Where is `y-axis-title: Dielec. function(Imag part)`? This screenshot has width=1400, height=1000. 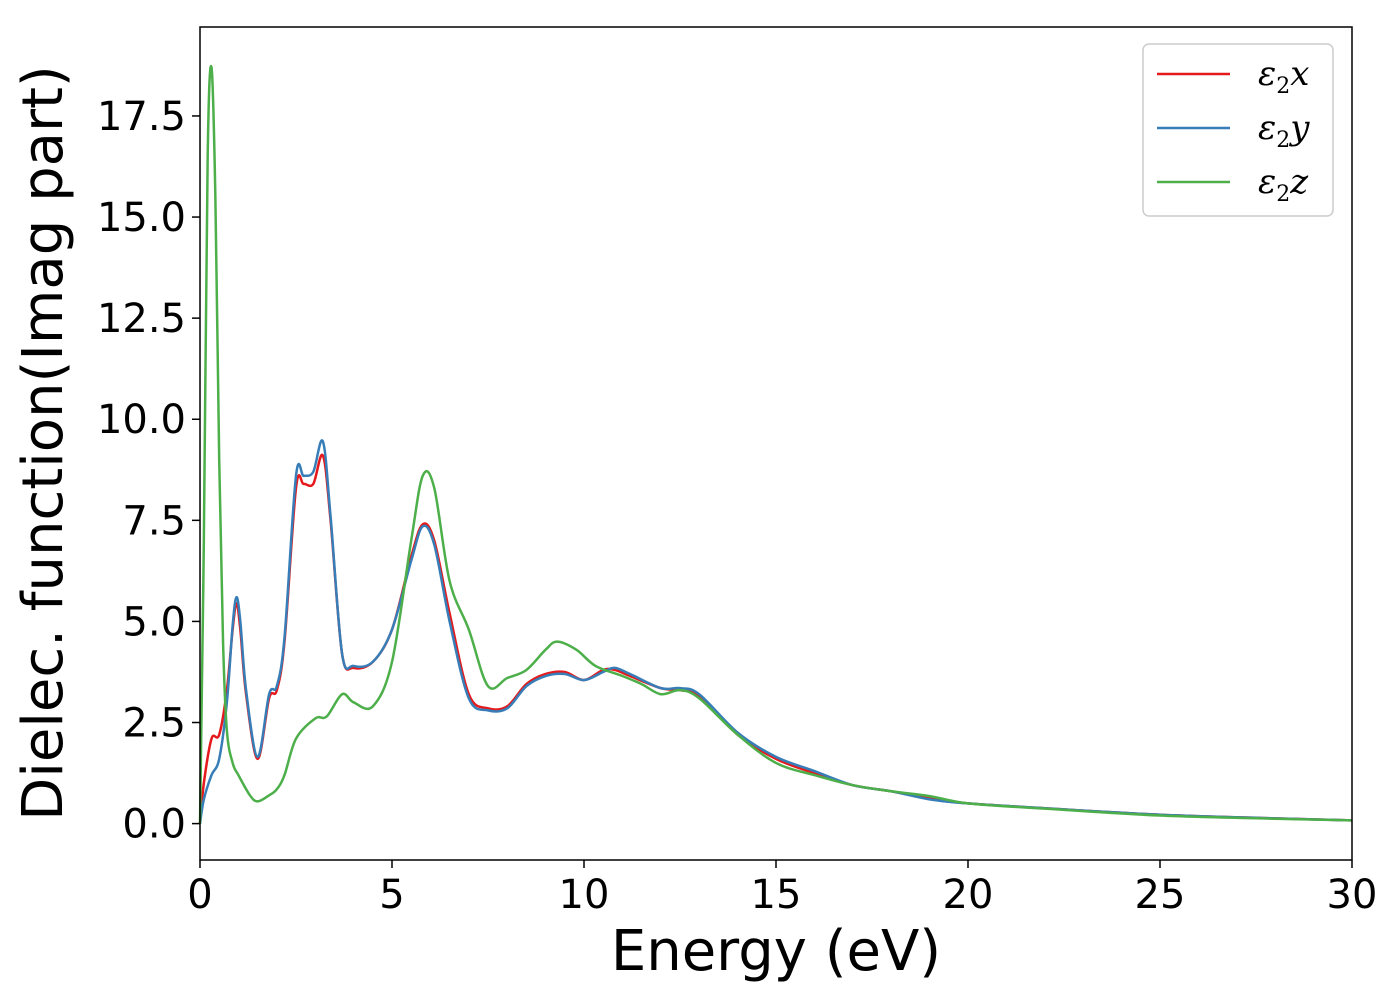 y-axis-title: Dielec. function(Imag part) is located at coordinates (43, 443).